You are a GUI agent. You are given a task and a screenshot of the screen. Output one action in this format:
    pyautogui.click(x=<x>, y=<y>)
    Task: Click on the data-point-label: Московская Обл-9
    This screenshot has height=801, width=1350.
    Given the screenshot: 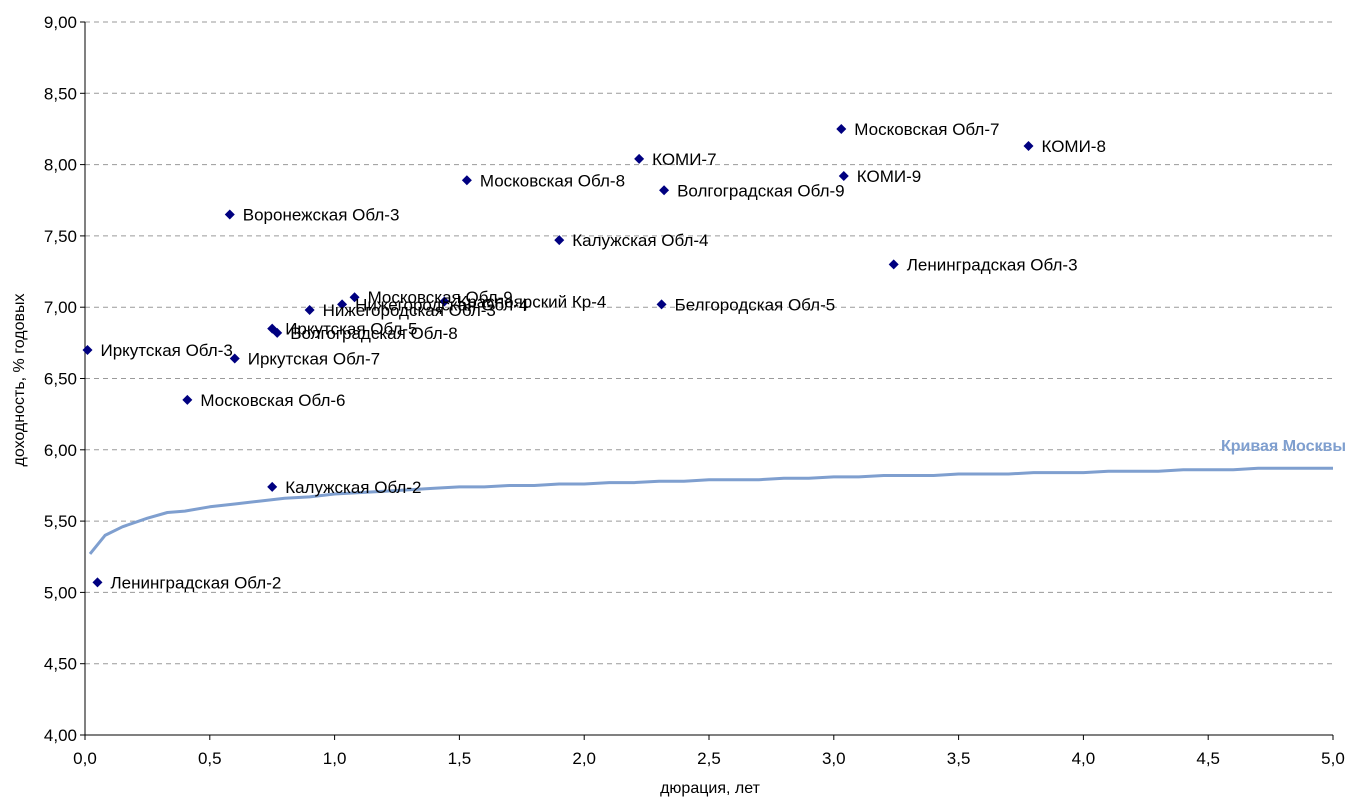 What is the action you would take?
    pyautogui.click(x=440, y=297)
    